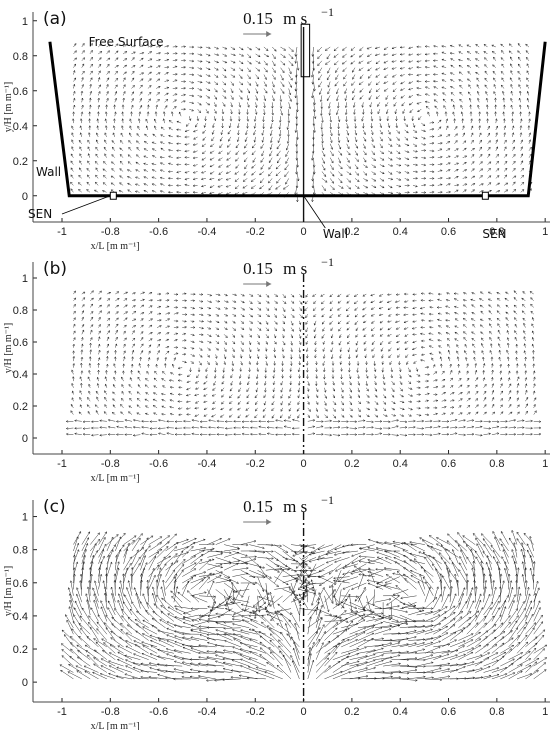 The image size is (550, 730). What do you see at coordinates (255, 464) in the screenshot?
I see `x-tick-label: -0.2` at bounding box center [255, 464].